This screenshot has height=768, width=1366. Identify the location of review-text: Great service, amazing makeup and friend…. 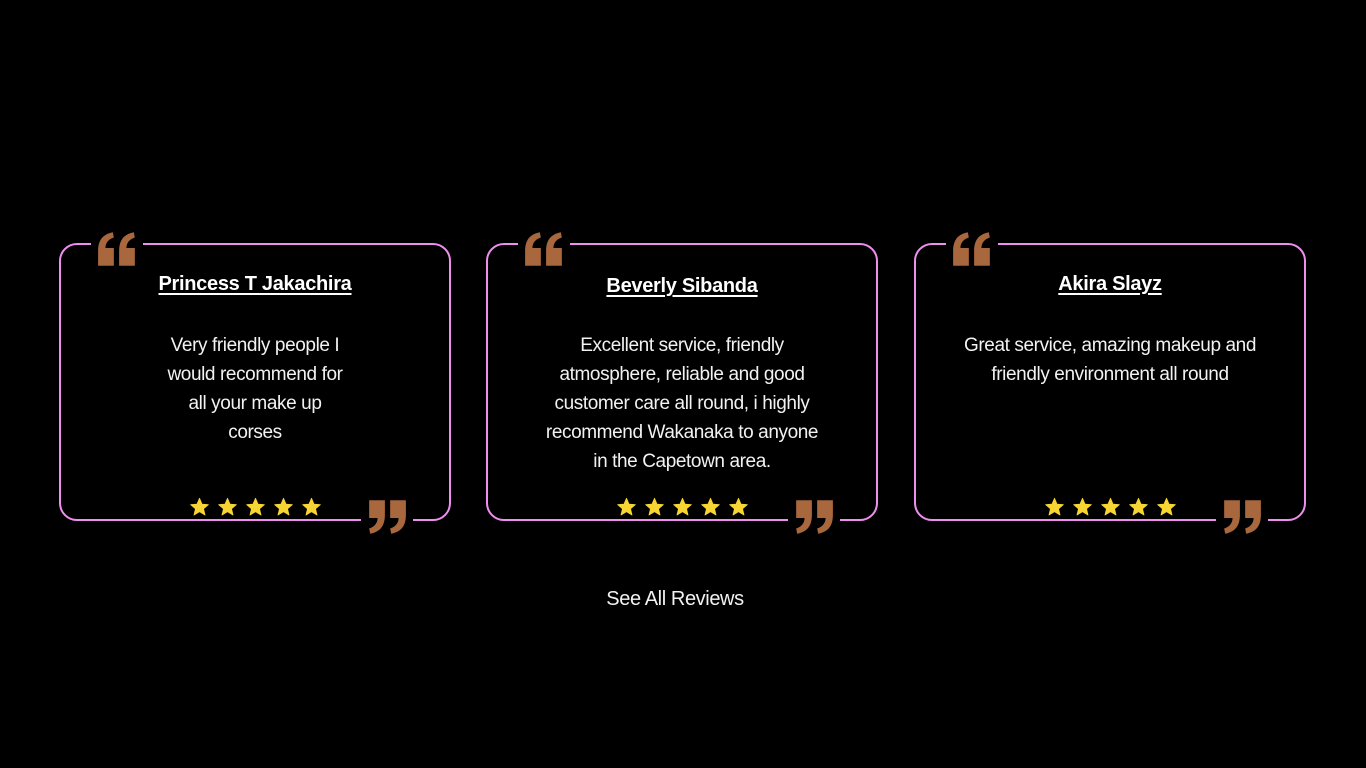
(1109, 360).